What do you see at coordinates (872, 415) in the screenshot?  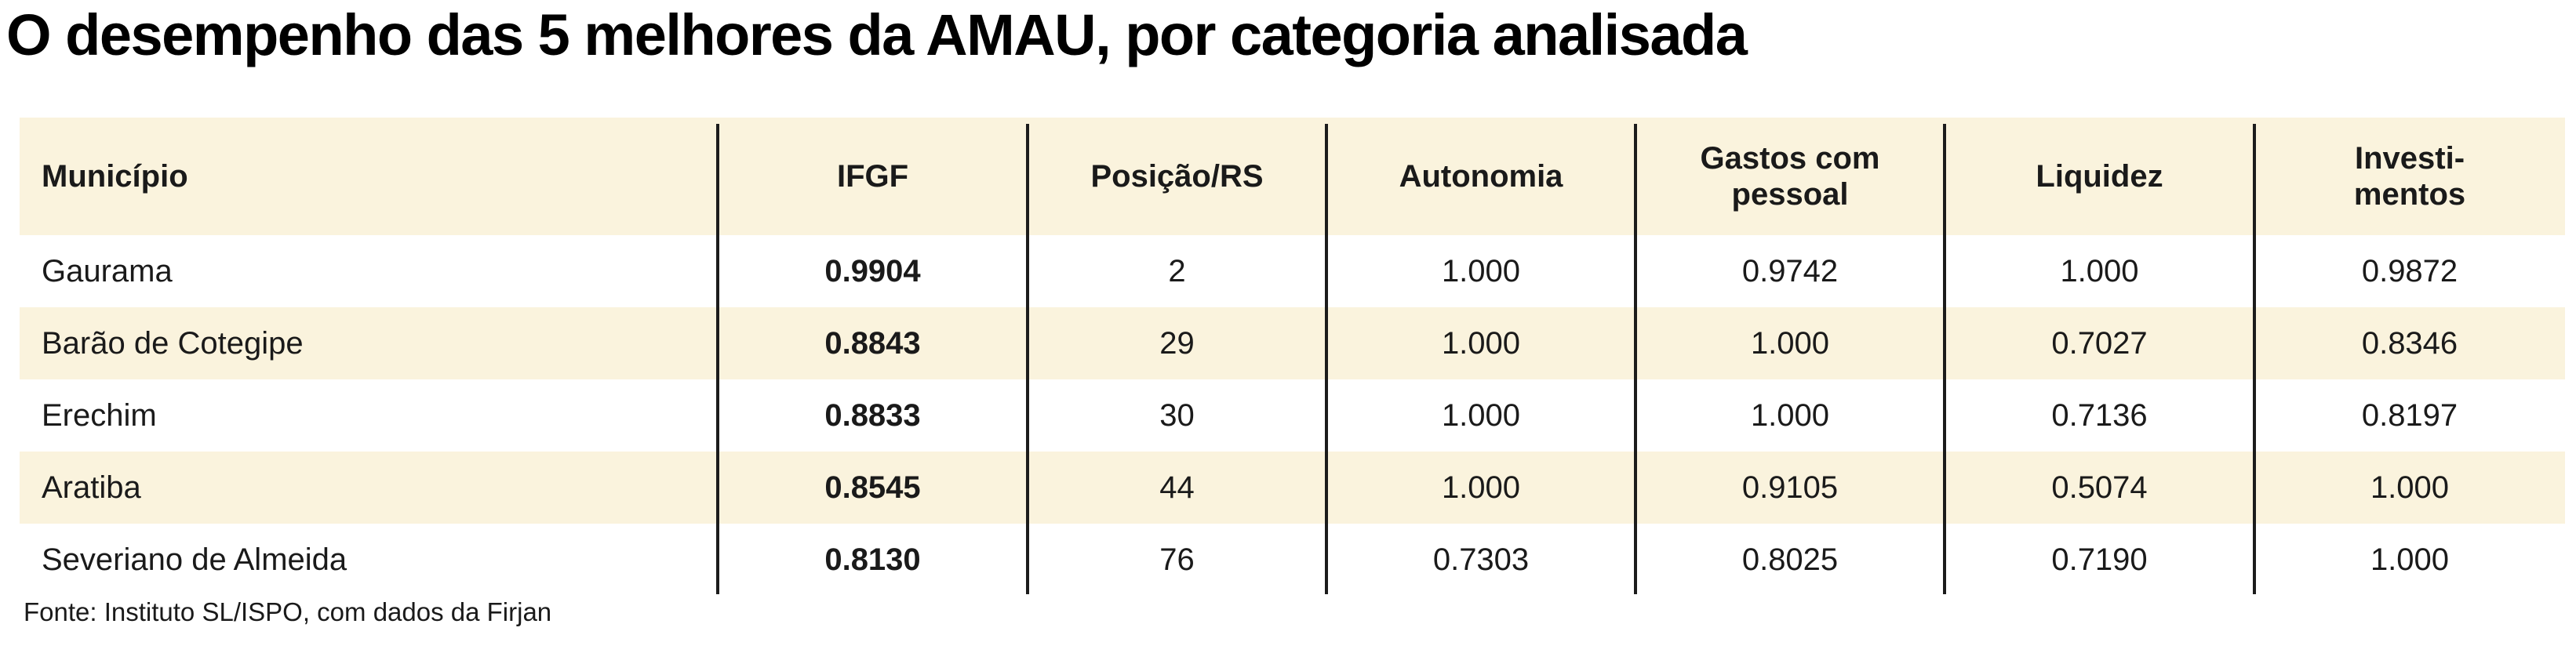 I see `cell-ifgf: 0.8833` at bounding box center [872, 415].